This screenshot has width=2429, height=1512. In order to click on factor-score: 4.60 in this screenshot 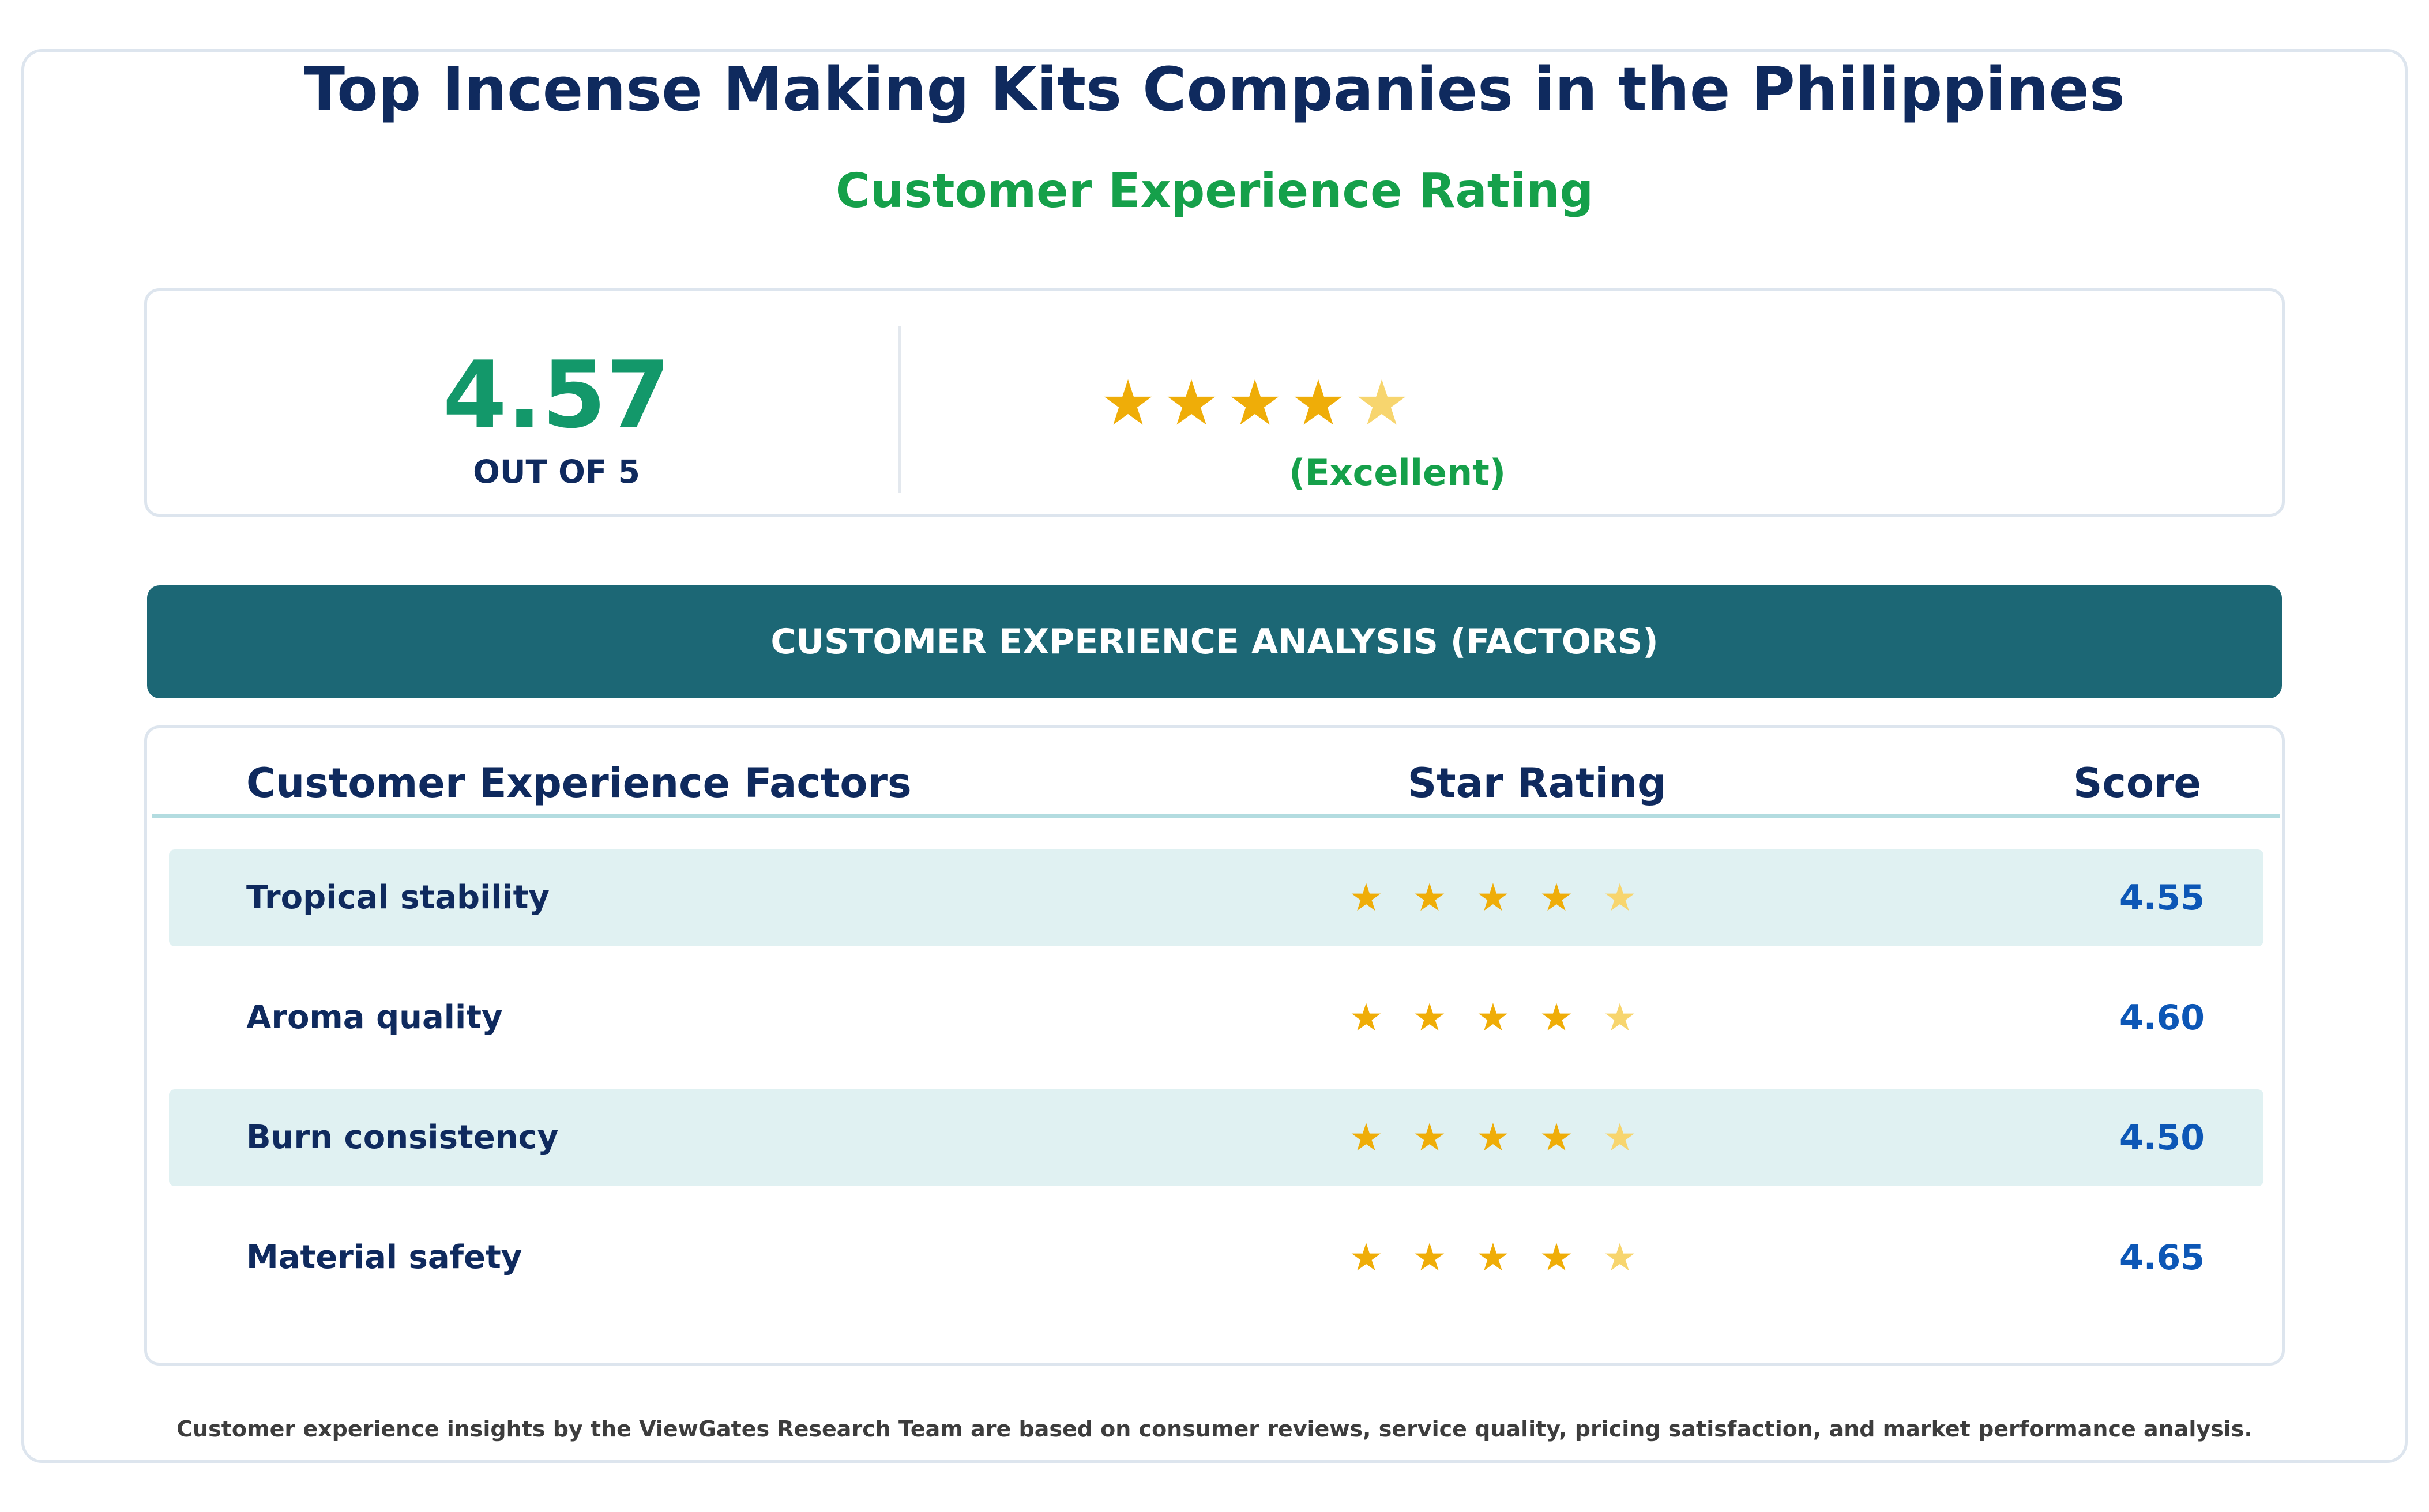, I will do `click(2162, 1018)`.